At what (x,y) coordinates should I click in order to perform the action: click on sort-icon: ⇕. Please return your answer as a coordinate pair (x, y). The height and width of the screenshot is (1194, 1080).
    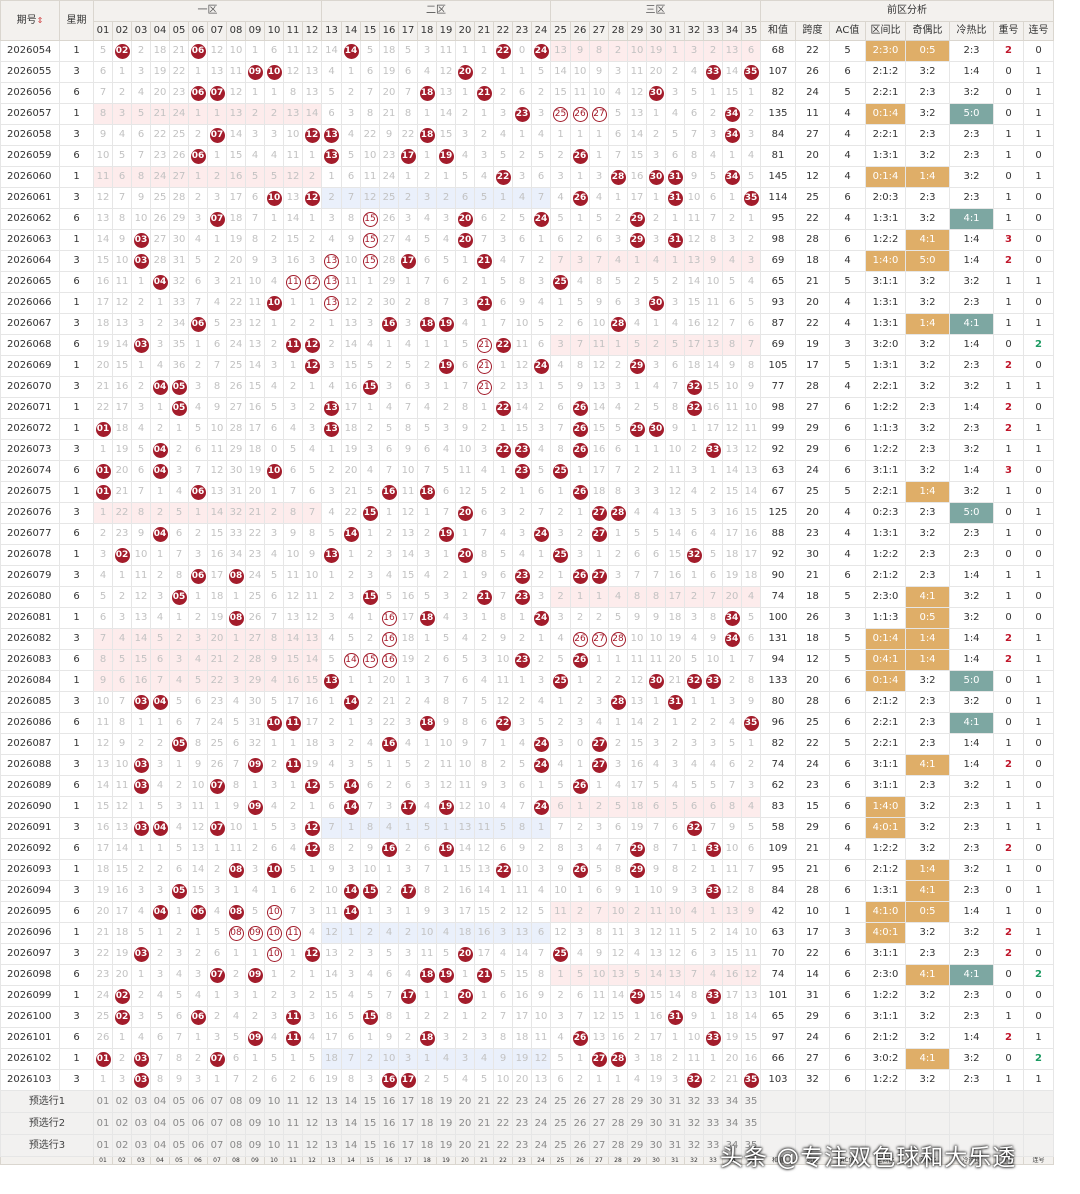
    Looking at the image, I should click on (40, 20).